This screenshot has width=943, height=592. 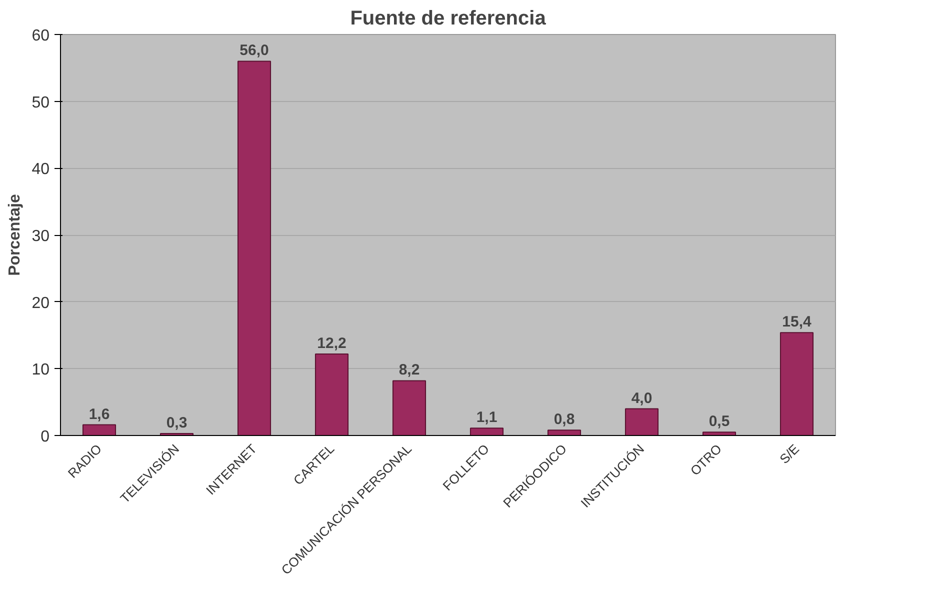 I want to click on data-label: 56,0, so click(x=254, y=51).